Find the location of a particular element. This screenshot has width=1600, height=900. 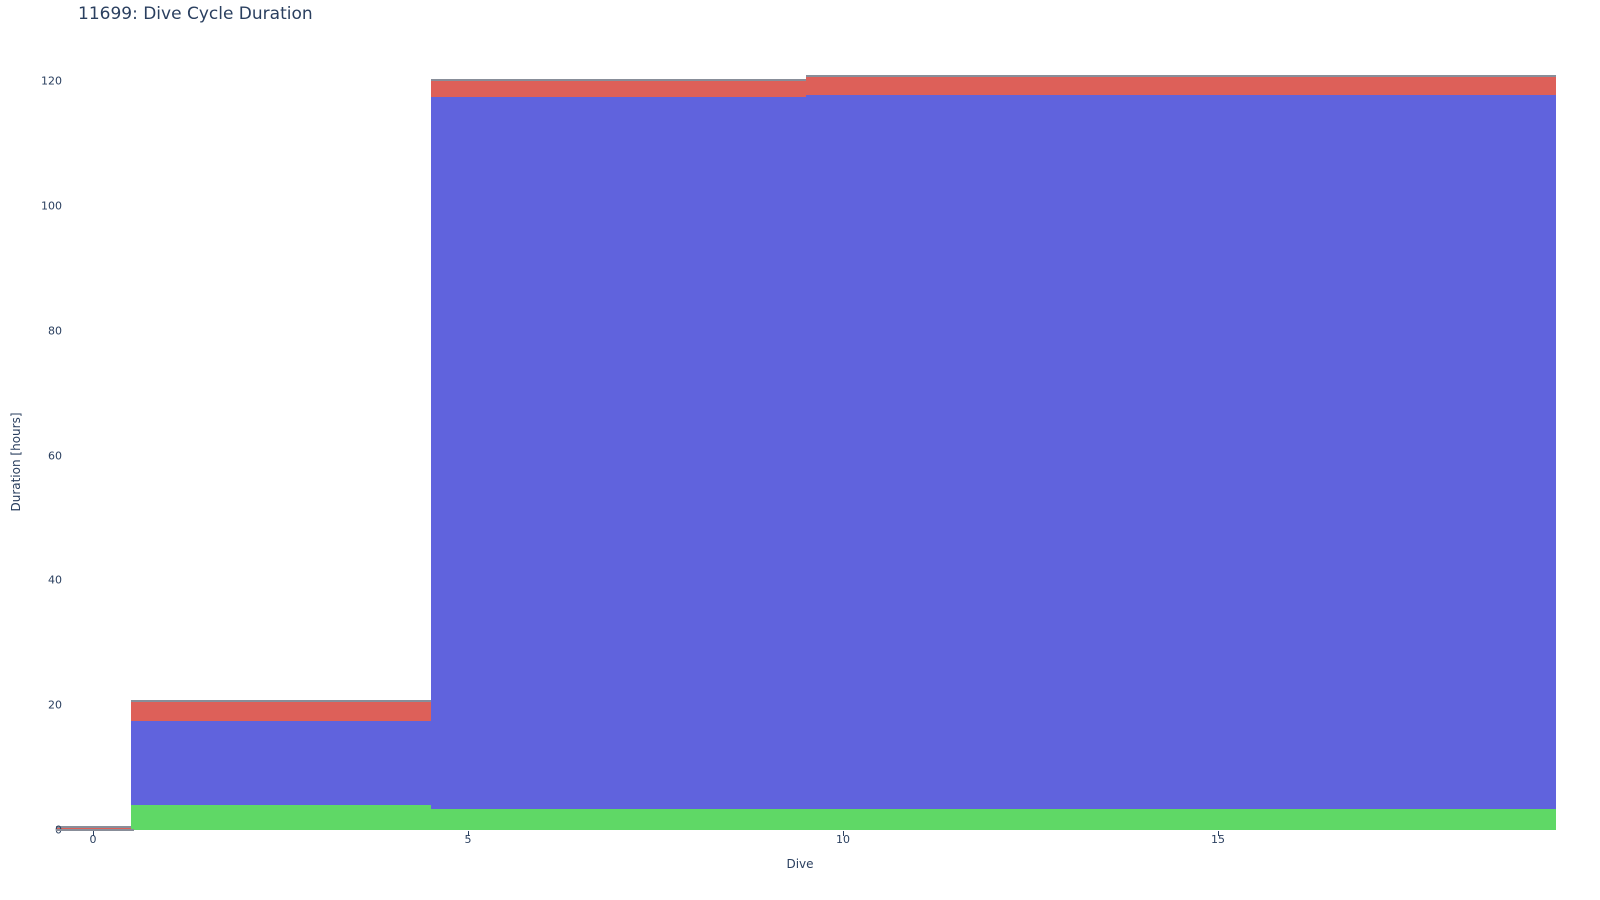

y-axis-tick-label: 40 is located at coordinates (55, 580).